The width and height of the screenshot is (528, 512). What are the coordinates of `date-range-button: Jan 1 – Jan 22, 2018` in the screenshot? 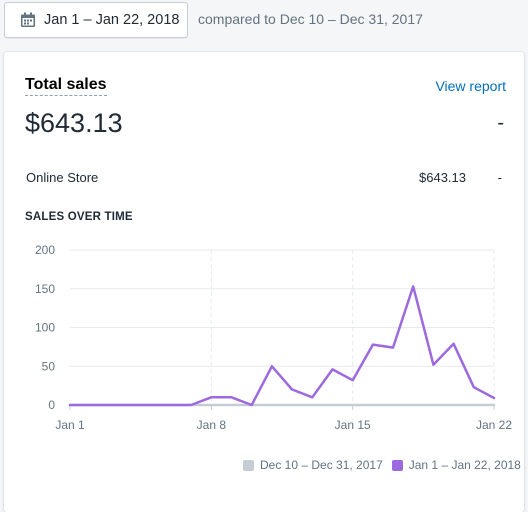 It's located at (96, 20).